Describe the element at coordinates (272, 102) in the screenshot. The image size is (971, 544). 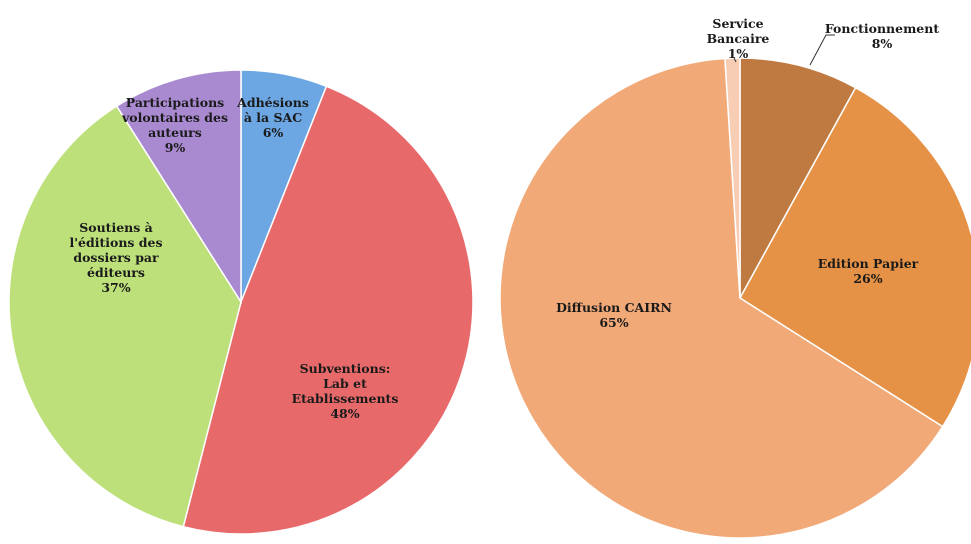
I see `pie0-data-label-0-line-0: Adhésions` at that location.